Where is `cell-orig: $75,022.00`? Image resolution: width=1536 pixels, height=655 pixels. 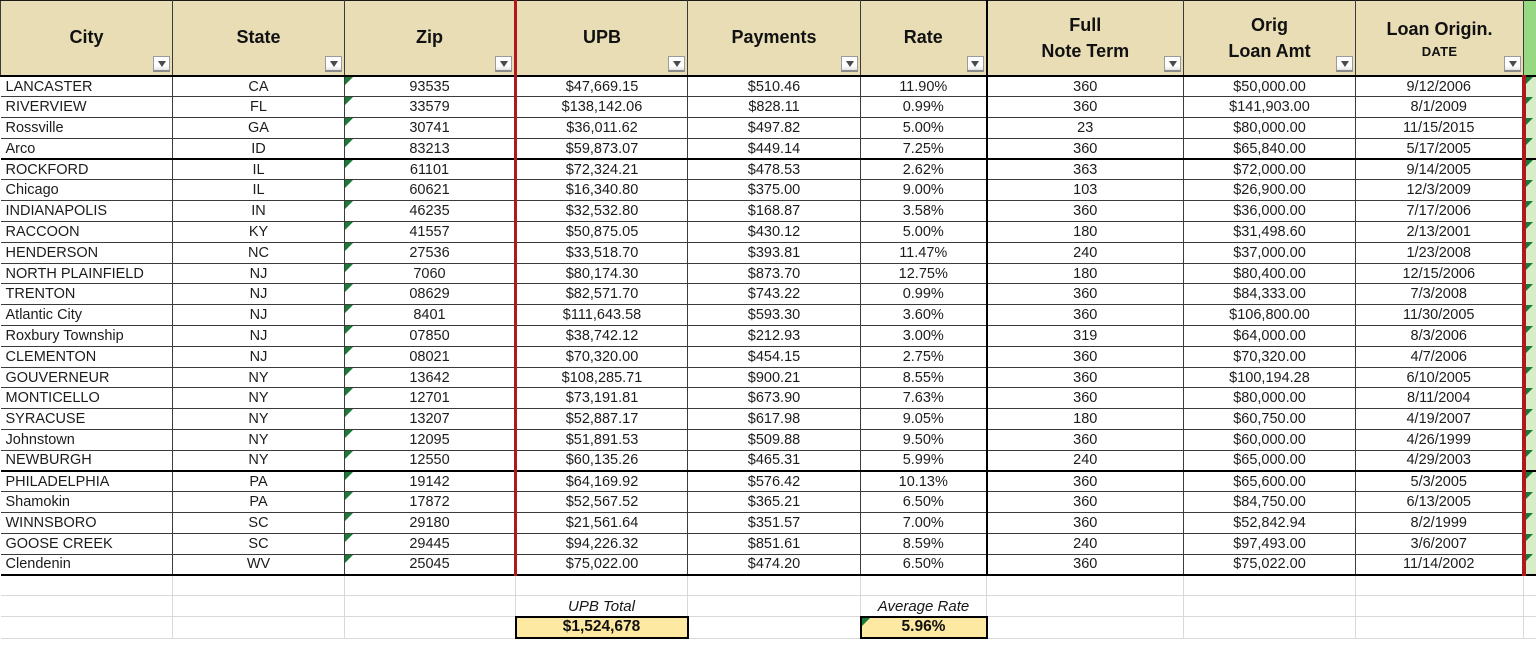 cell-orig: $75,022.00 is located at coordinates (1269, 565).